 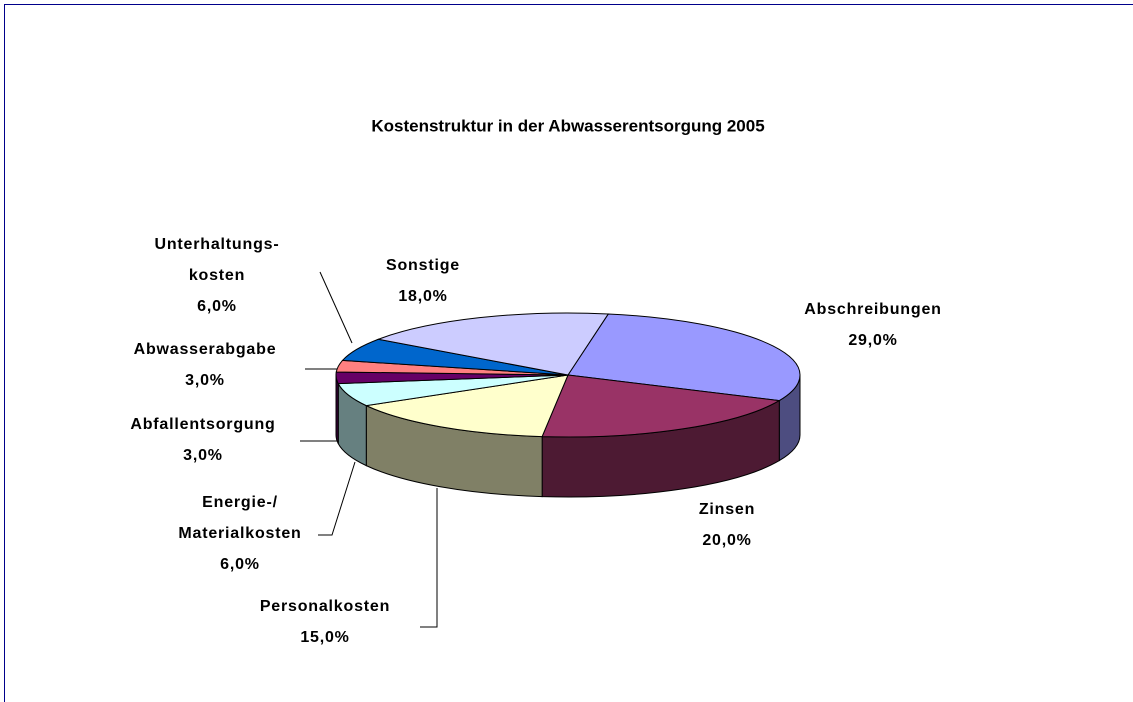 I want to click on slice-label: Sonstige, so click(x=423, y=265).